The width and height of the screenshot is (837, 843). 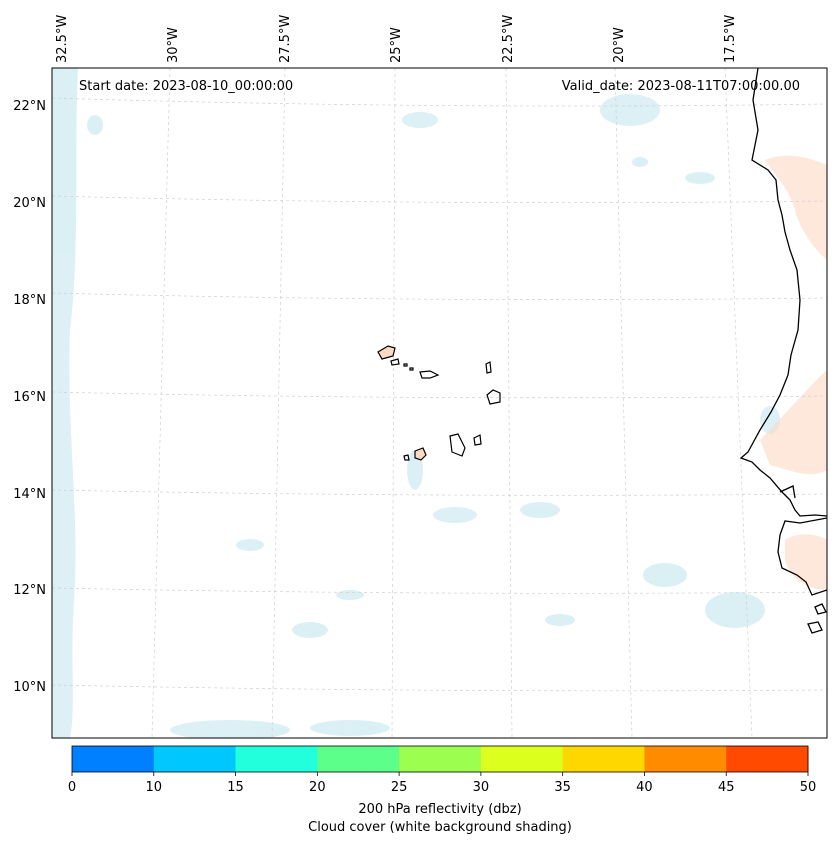 I want to click on lon-label-20w: 20°W, so click(x=619, y=45).